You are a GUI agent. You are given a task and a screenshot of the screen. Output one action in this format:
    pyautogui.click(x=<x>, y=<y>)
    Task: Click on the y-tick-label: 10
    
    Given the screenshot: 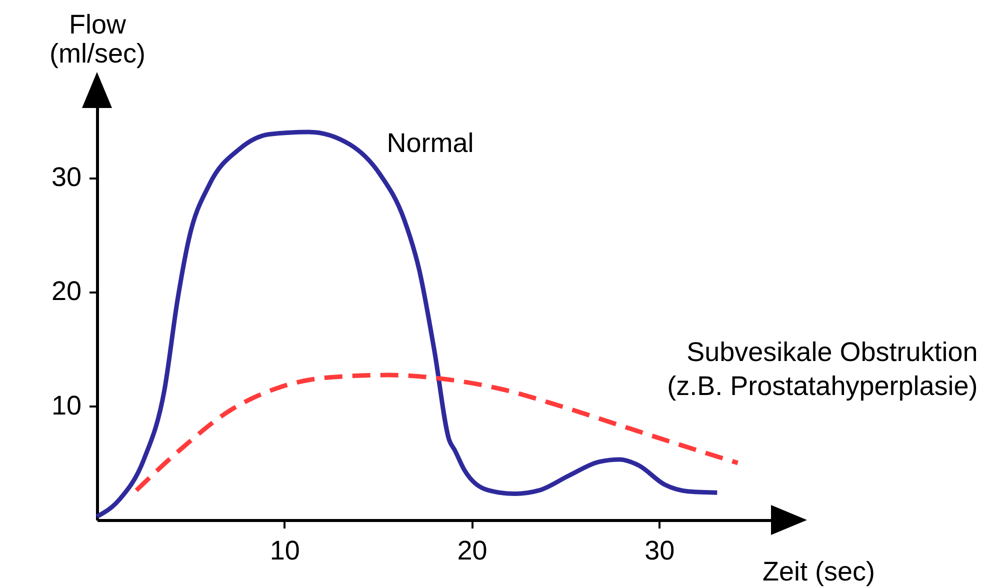 What is the action you would take?
    pyautogui.click(x=66, y=405)
    